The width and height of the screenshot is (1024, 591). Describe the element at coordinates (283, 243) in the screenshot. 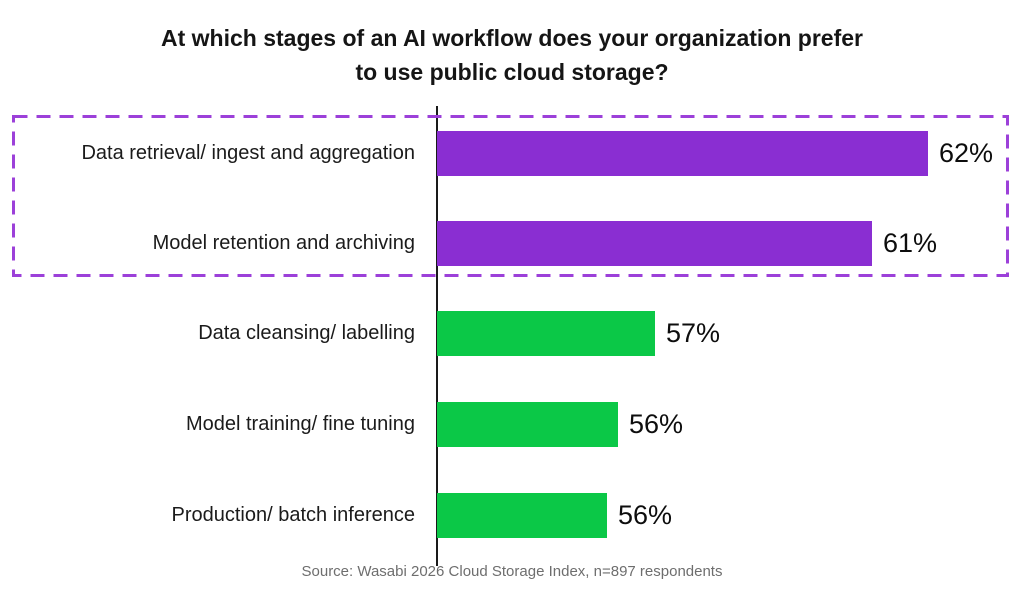

I see `category-label: Model retention and archiving` at that location.